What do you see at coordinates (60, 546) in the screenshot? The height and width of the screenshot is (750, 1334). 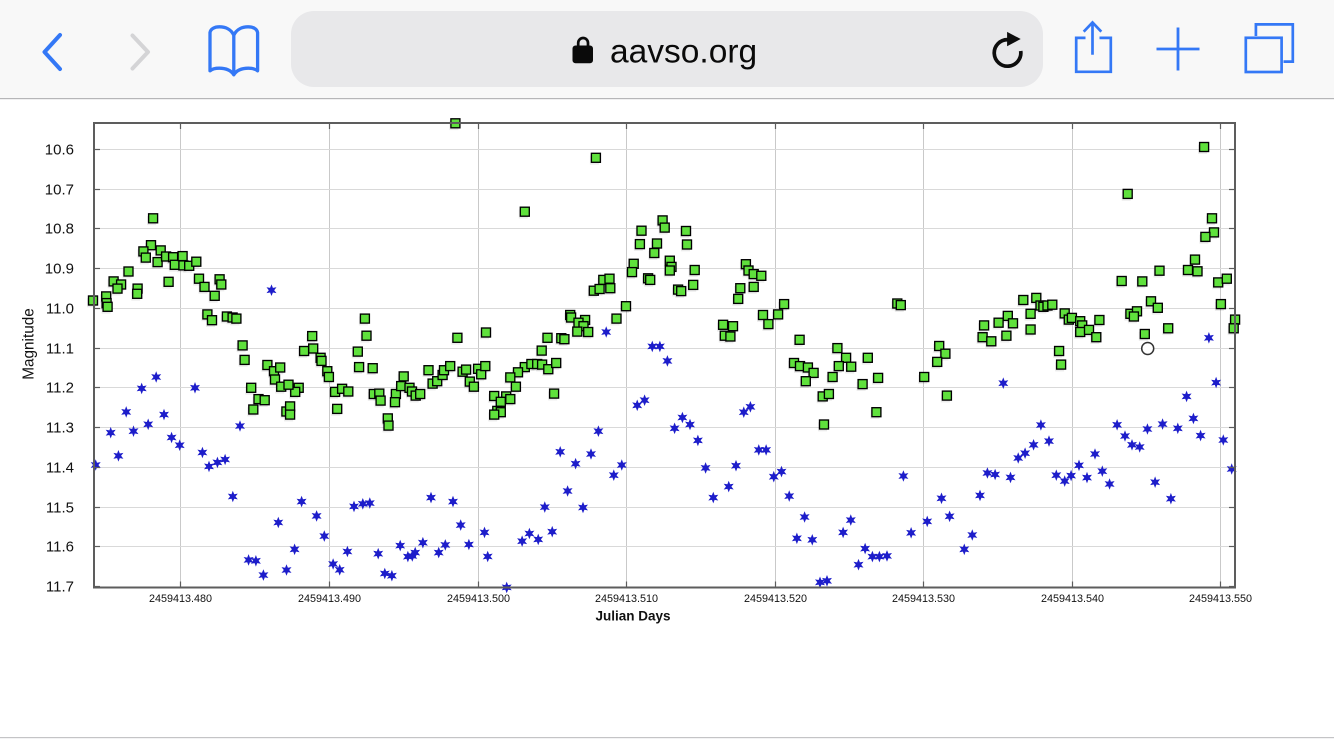 I see `svg-text: 11.6` at bounding box center [60, 546].